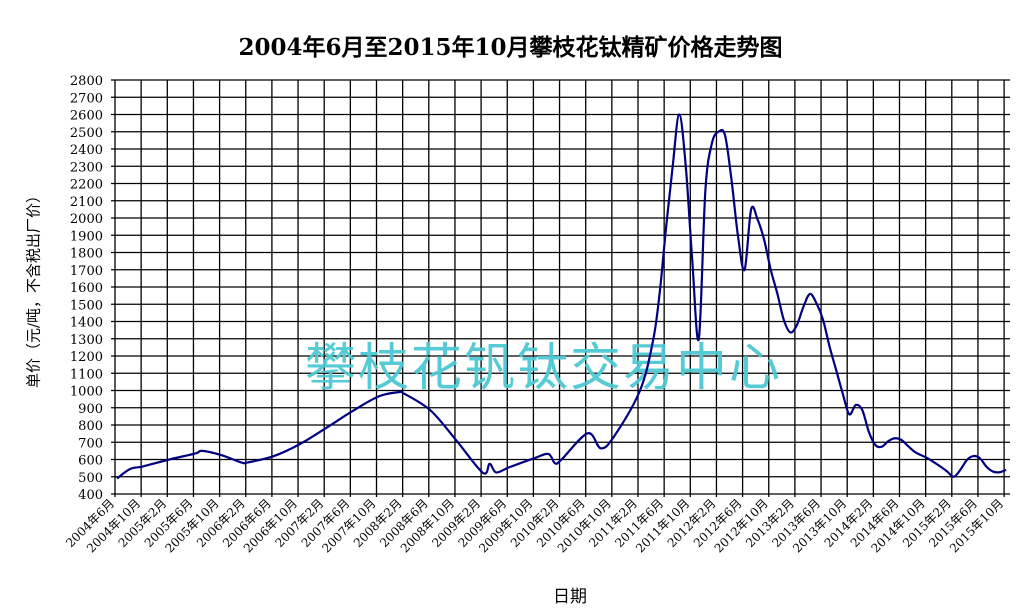 The image size is (1021, 608). What do you see at coordinates (86, 357) in the screenshot?
I see `y-tick-label: 1200` at bounding box center [86, 357].